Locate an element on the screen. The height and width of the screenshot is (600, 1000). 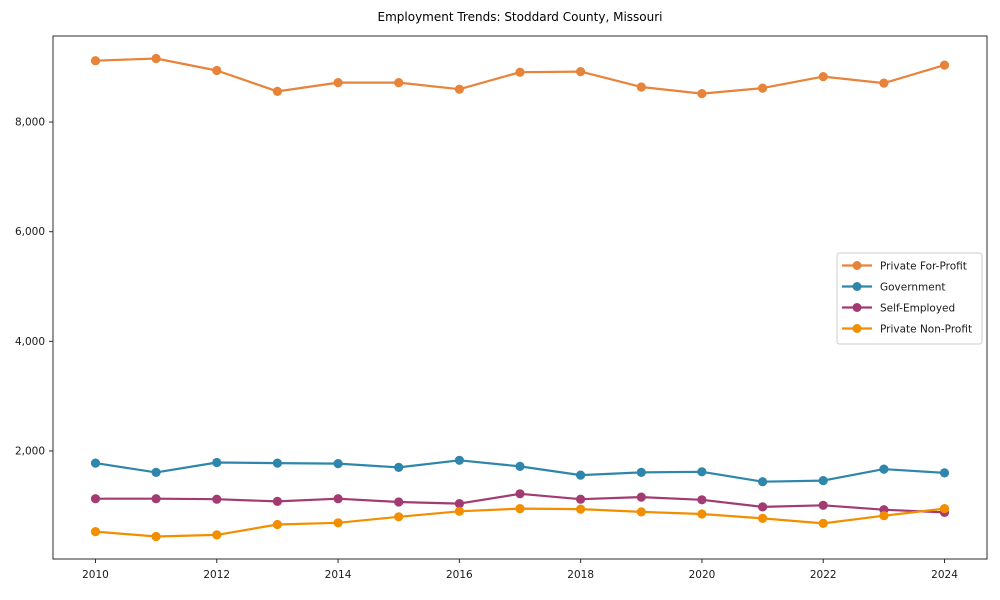
legend-label: Private Non-Profit is located at coordinates (926, 329).